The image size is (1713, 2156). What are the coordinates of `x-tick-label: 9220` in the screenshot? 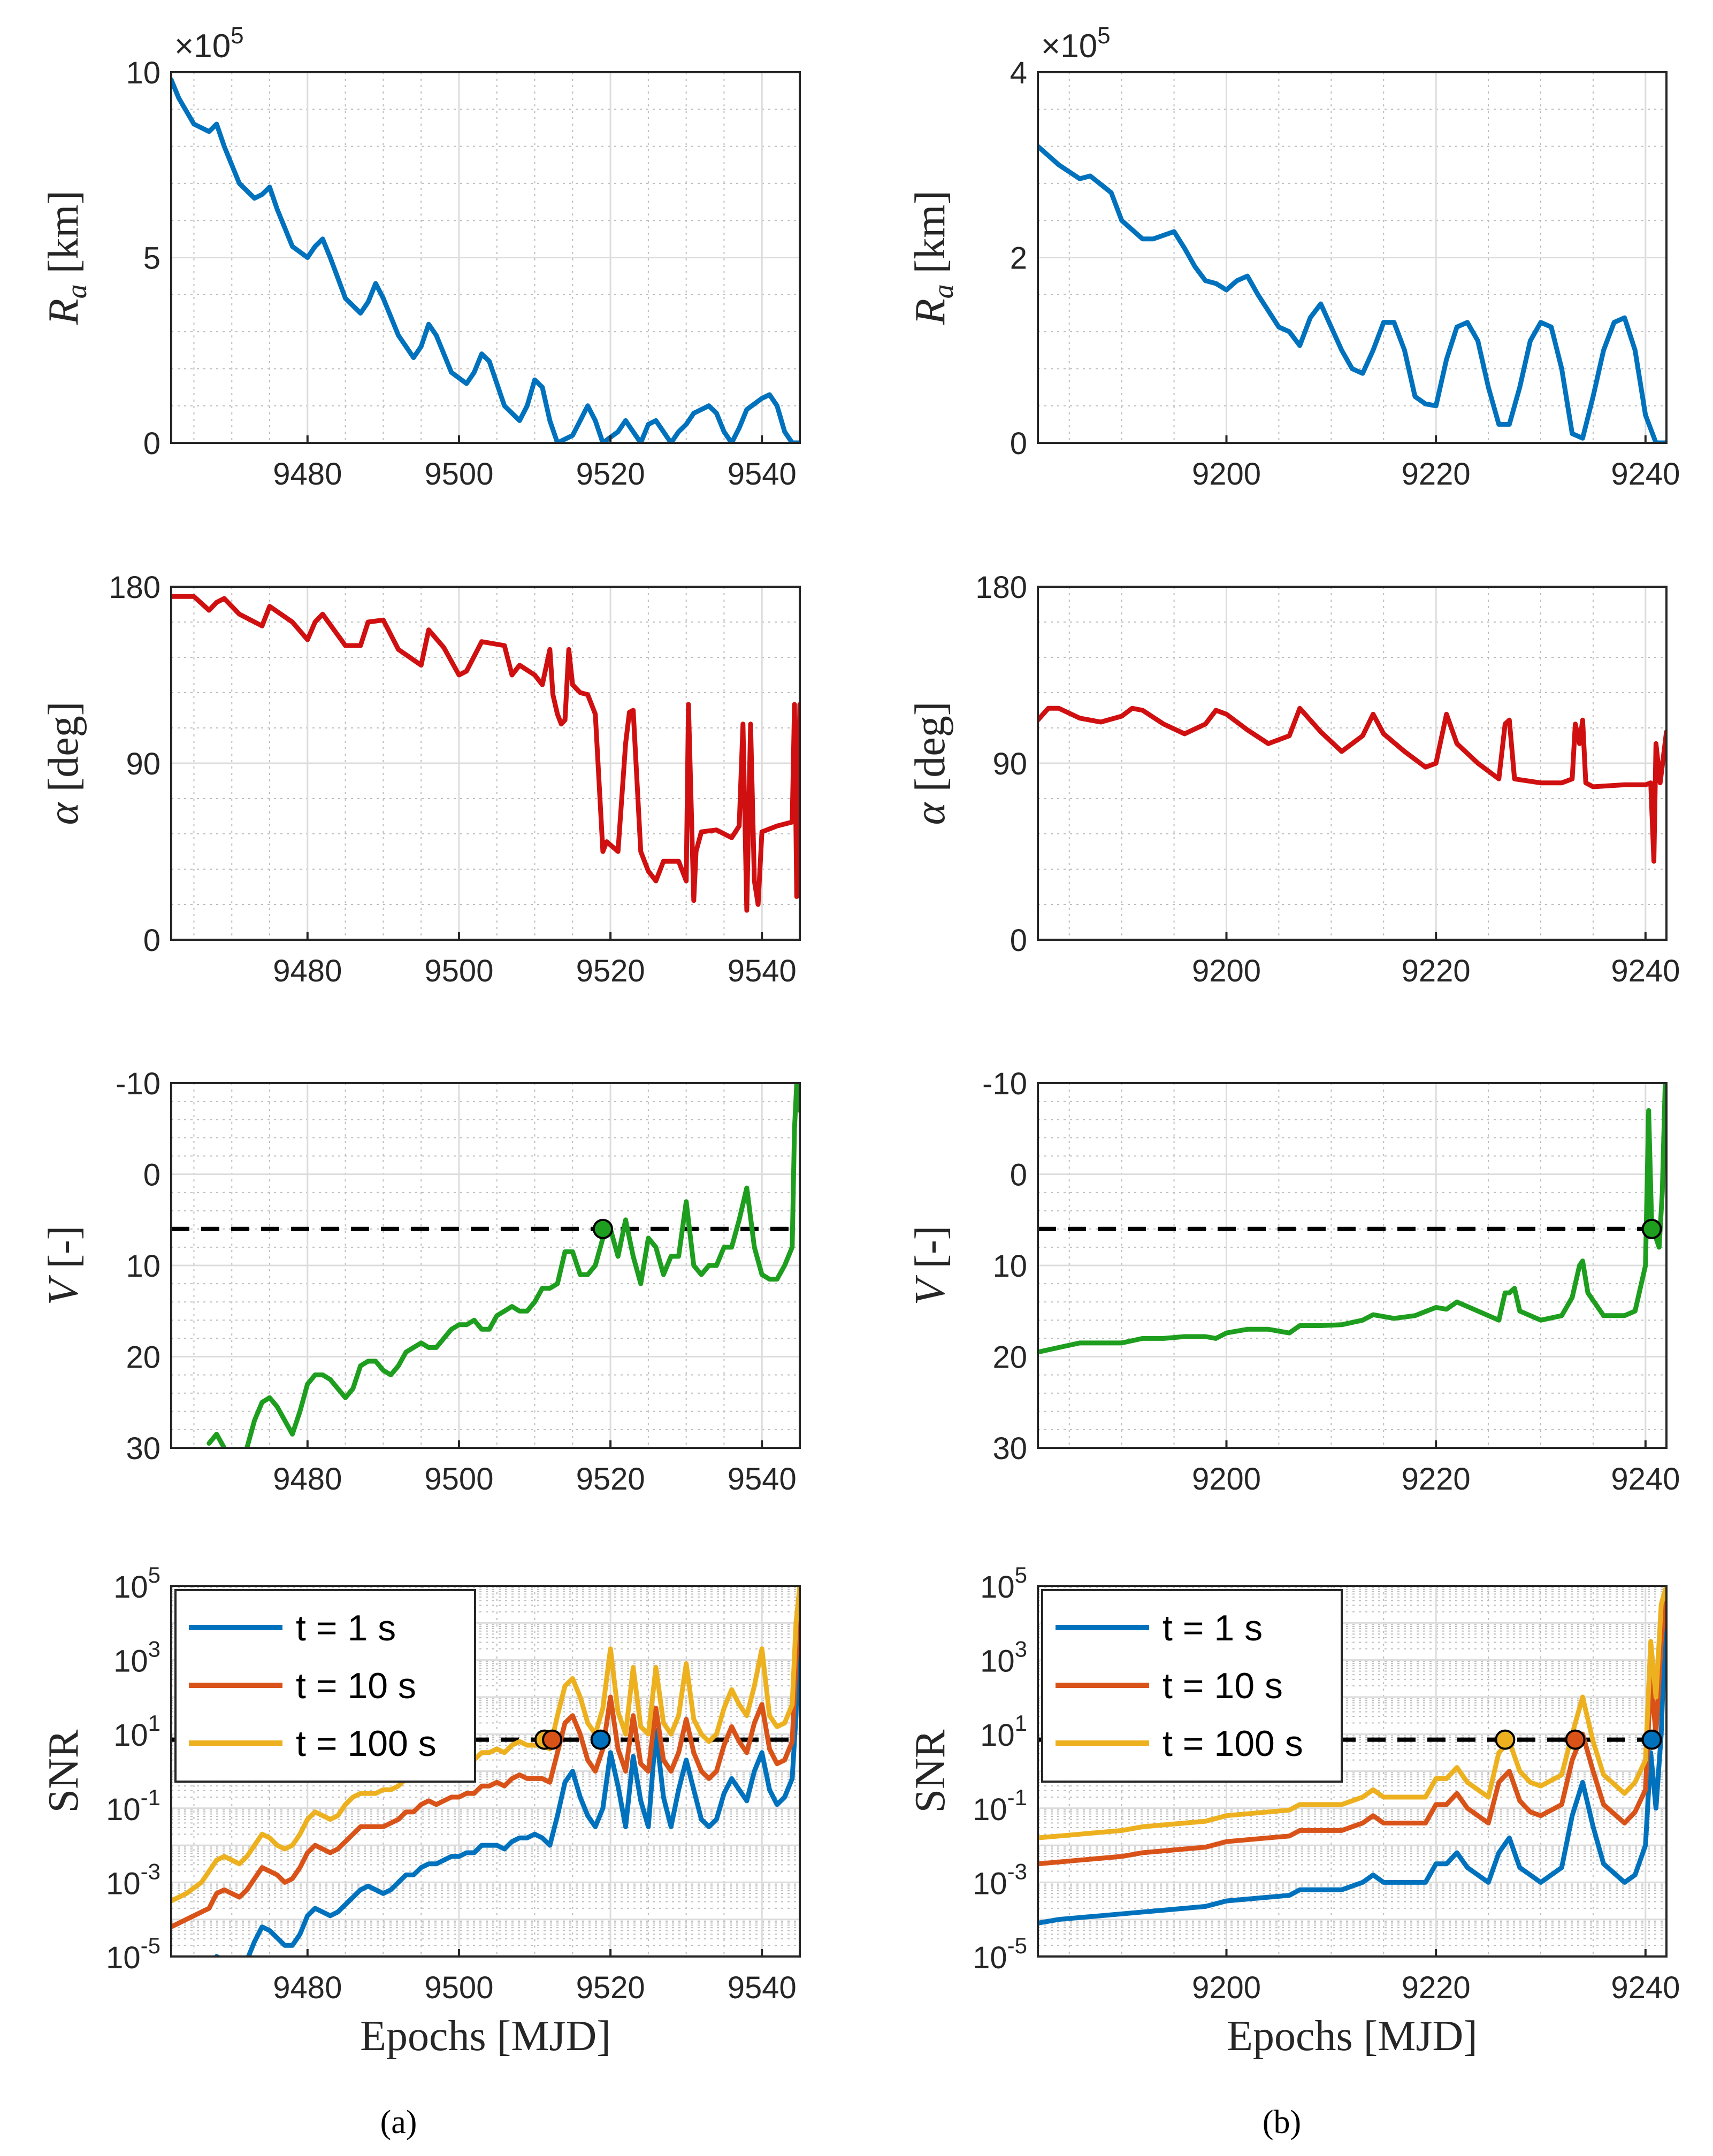 It's located at (1436, 474).